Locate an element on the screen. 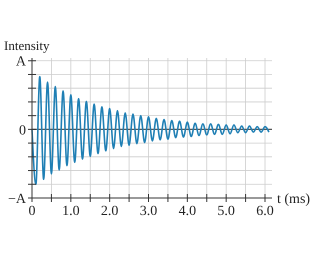  x-tick-label: 0 is located at coordinates (32, 211).